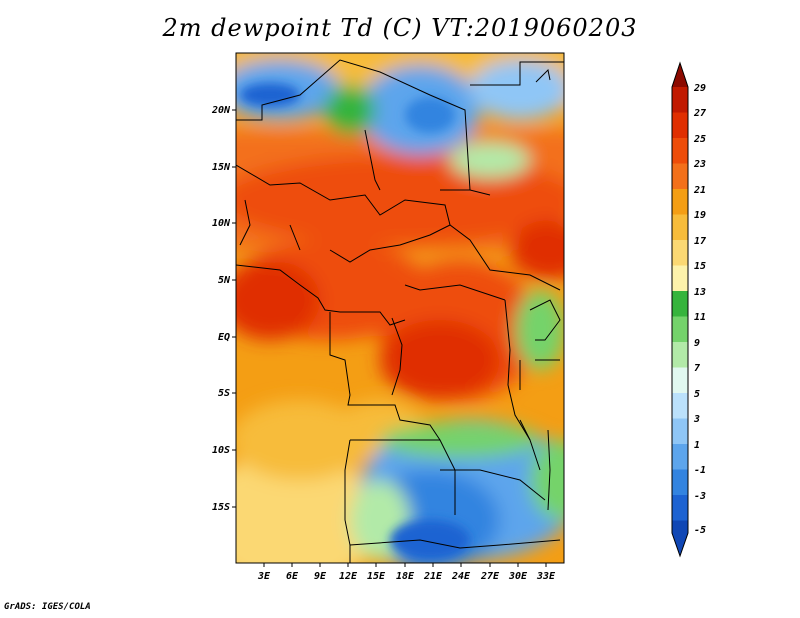 The image size is (800, 618). I want to click on lon-label: 12E, so click(348, 576).